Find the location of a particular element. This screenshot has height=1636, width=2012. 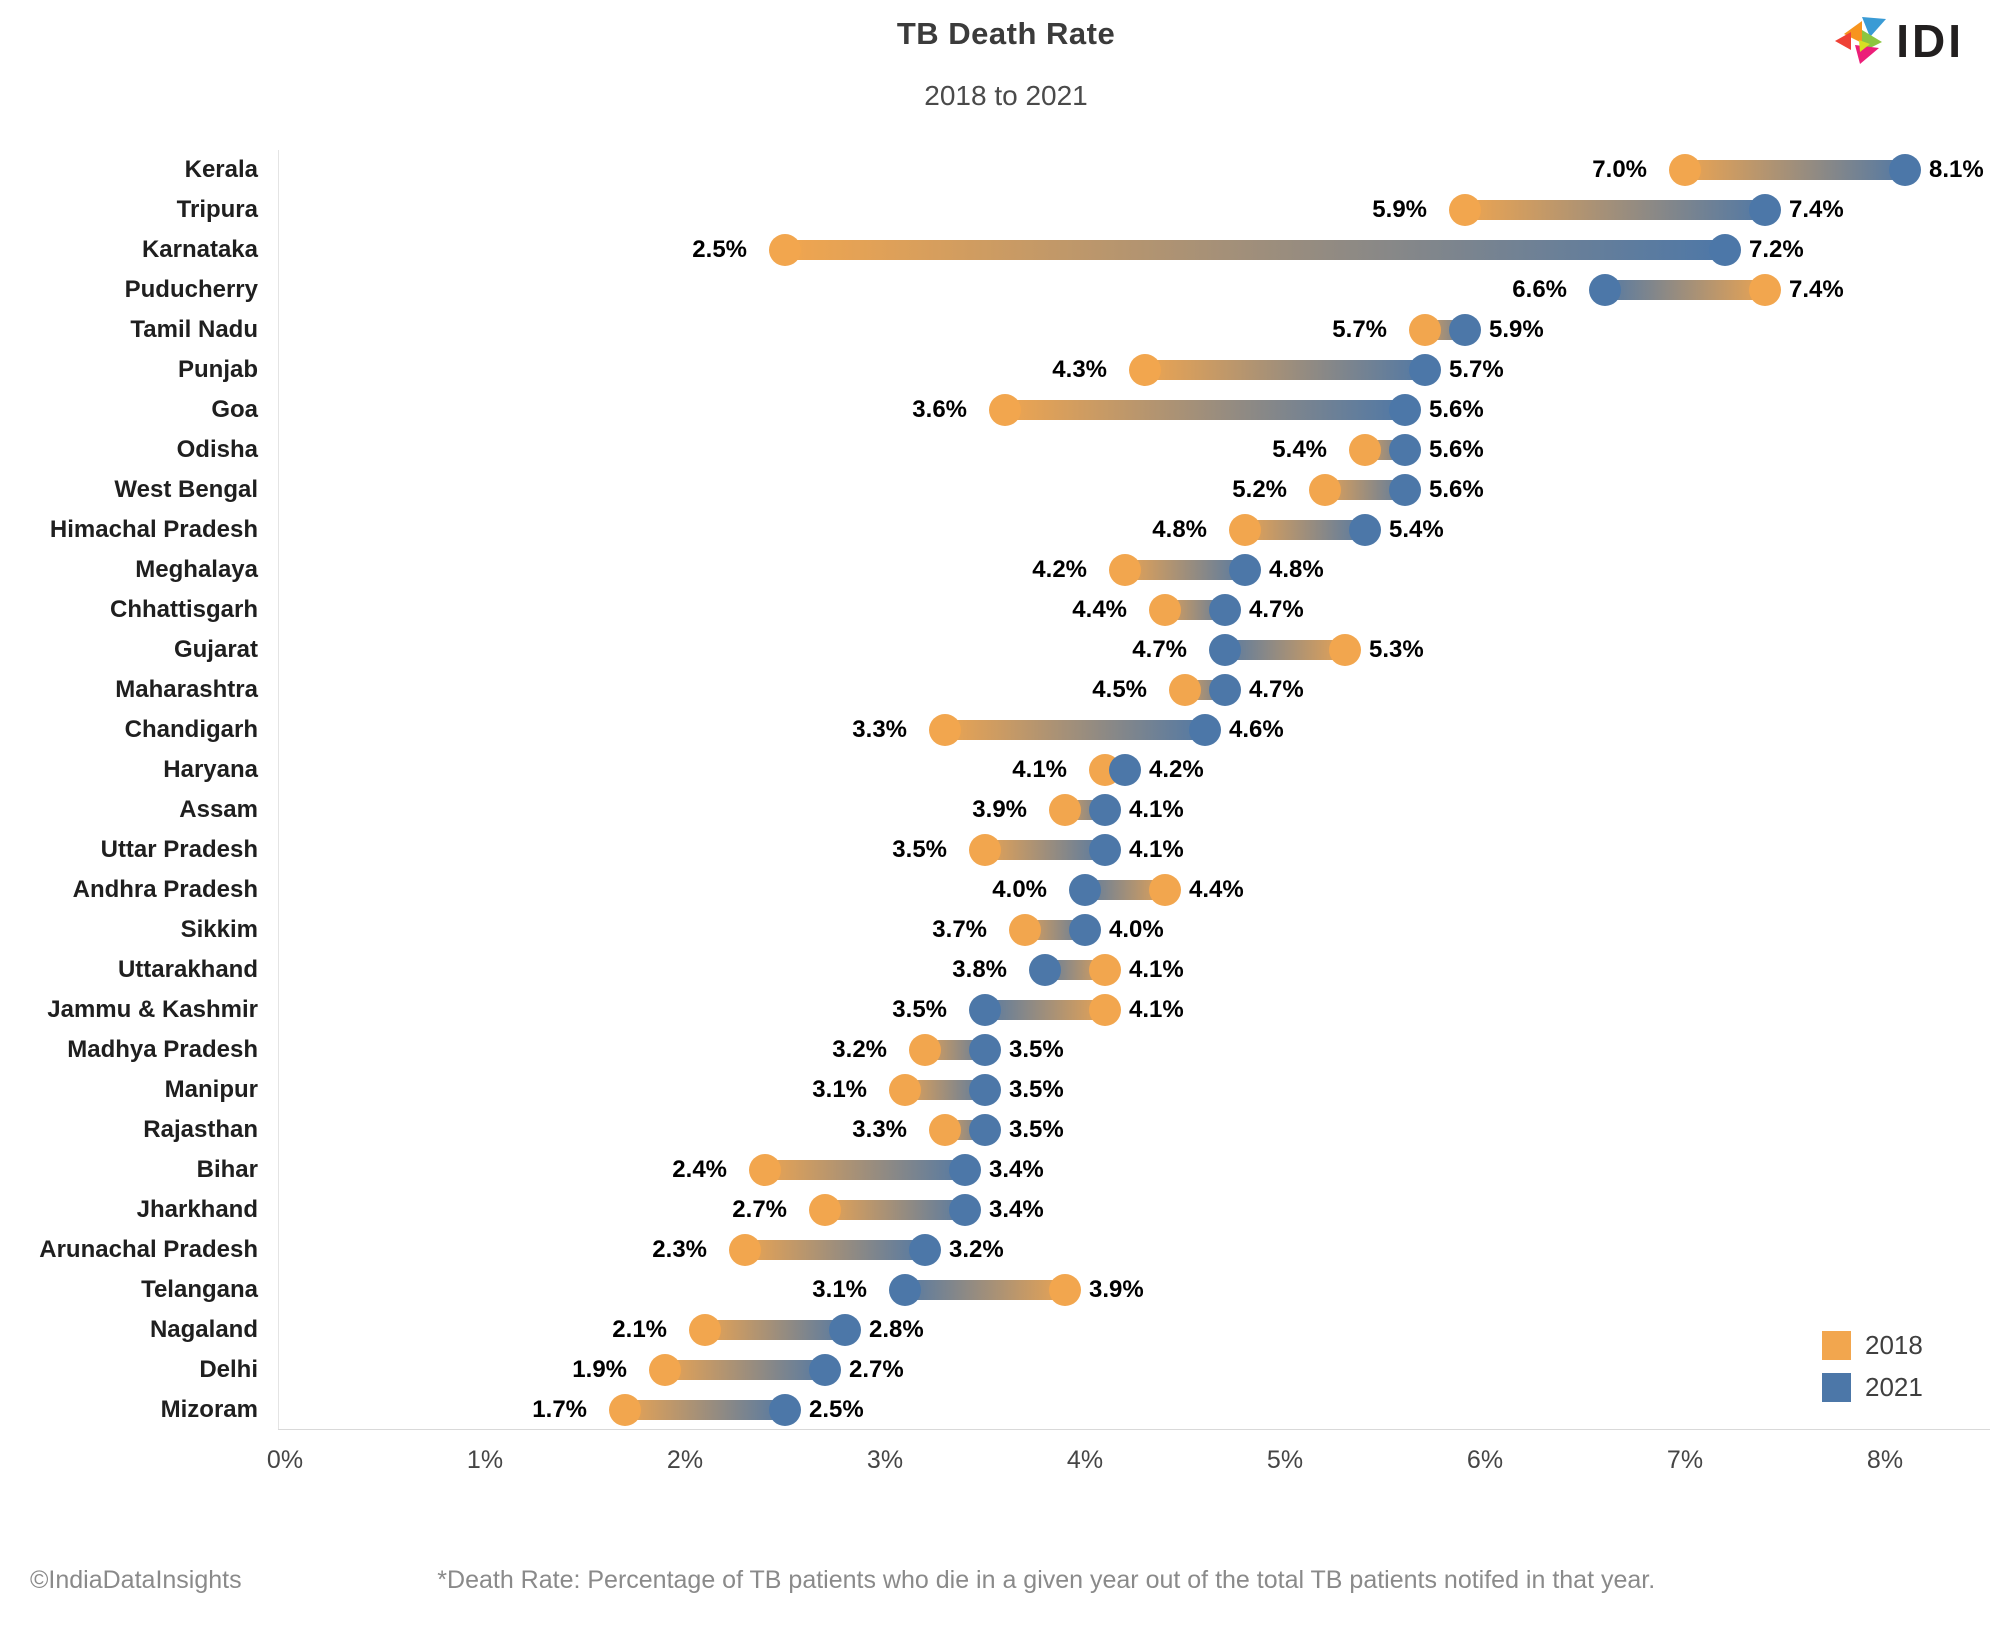

value-label-low: 3.1% is located at coordinates (839, 1089).